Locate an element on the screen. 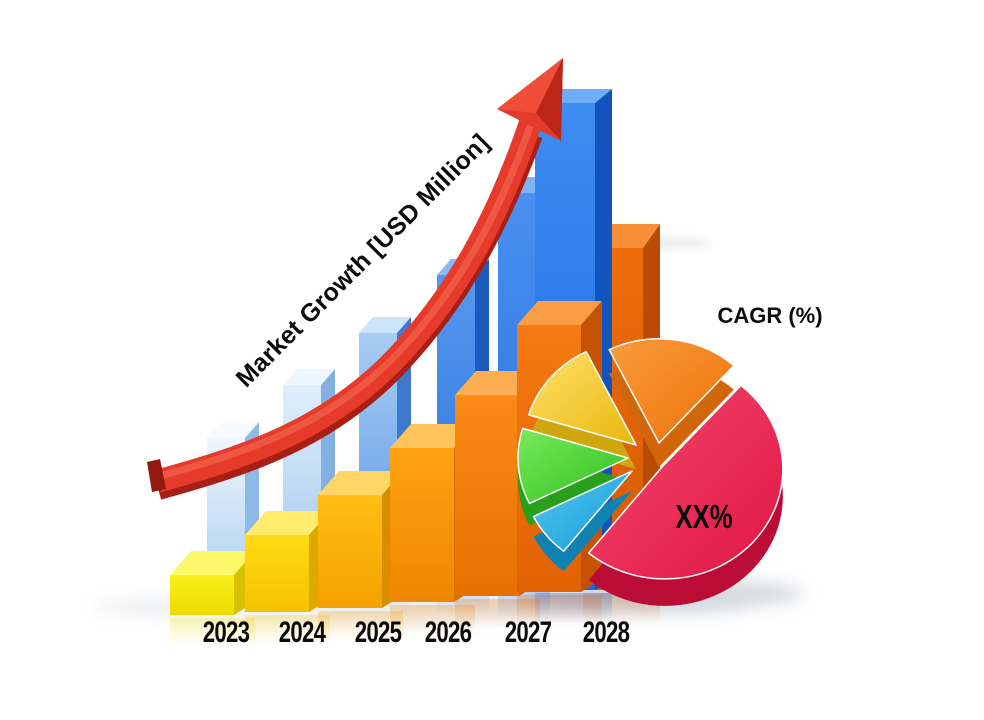 This screenshot has width=984, height=720. bar-front-orange-2028-reflection is located at coordinates (559, 610).